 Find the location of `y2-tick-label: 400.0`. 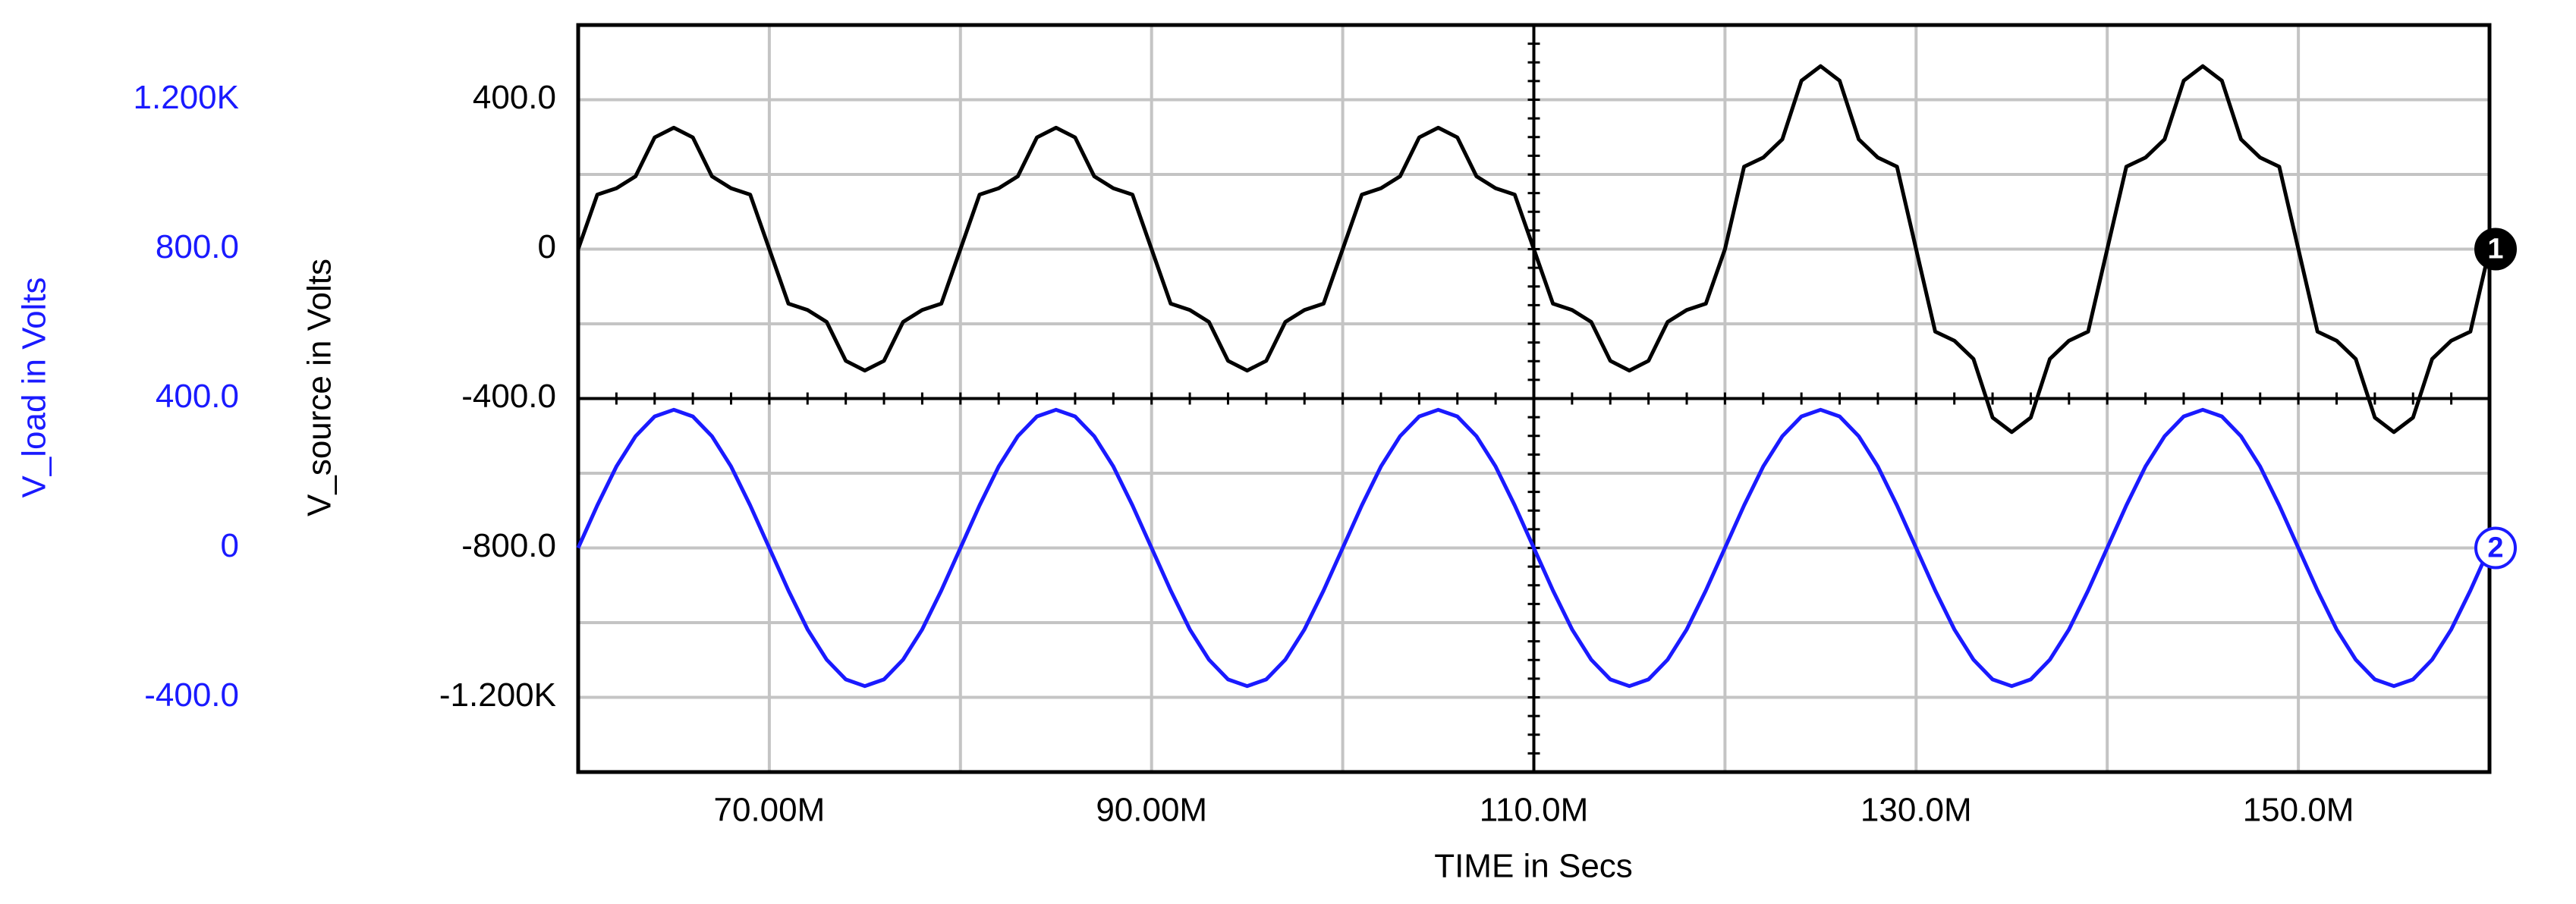

y2-tick-label: 400.0 is located at coordinates (197, 397).